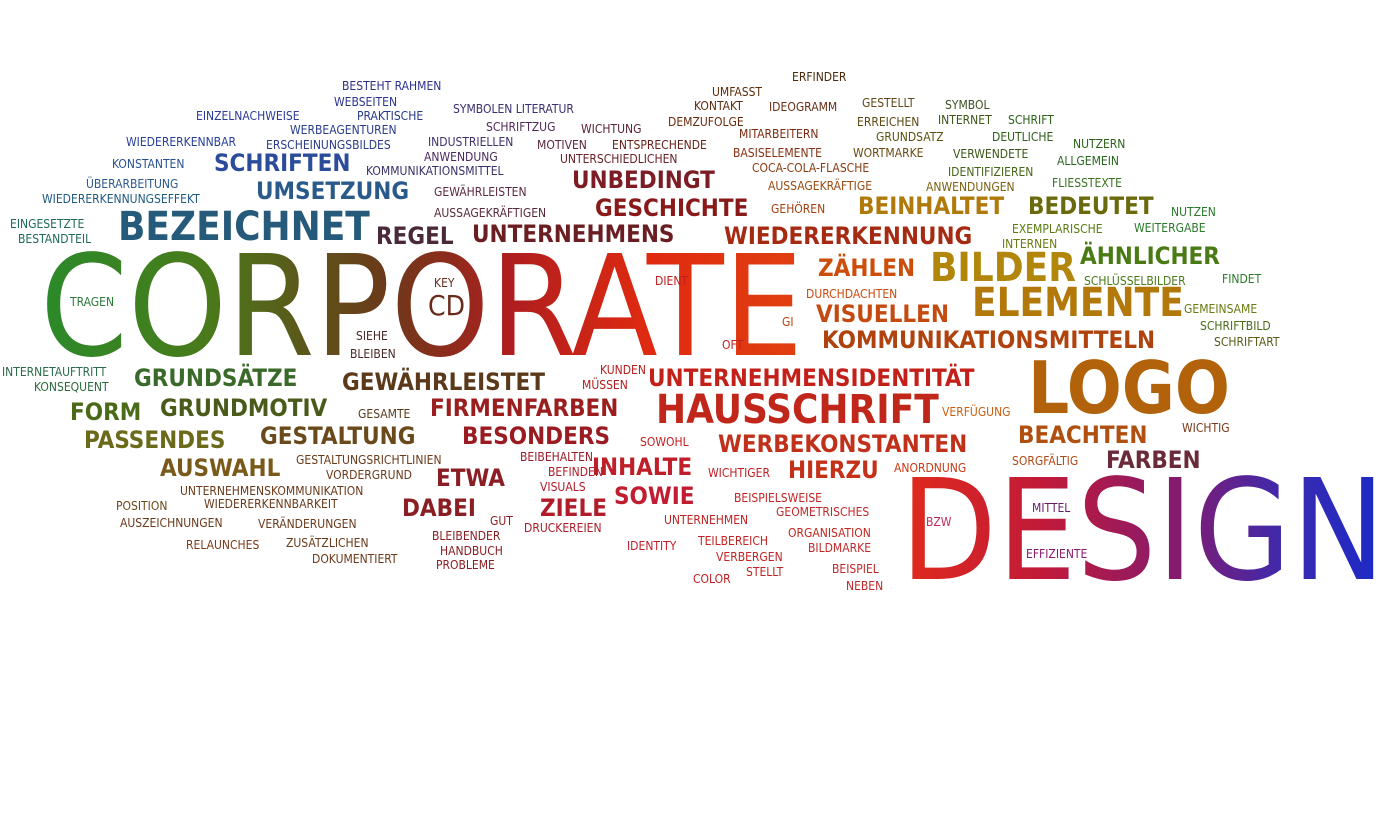 The width and height of the screenshot is (1400, 840). Describe the element at coordinates (1003, 268) in the screenshot. I see `cloud-word: BILDER` at that location.